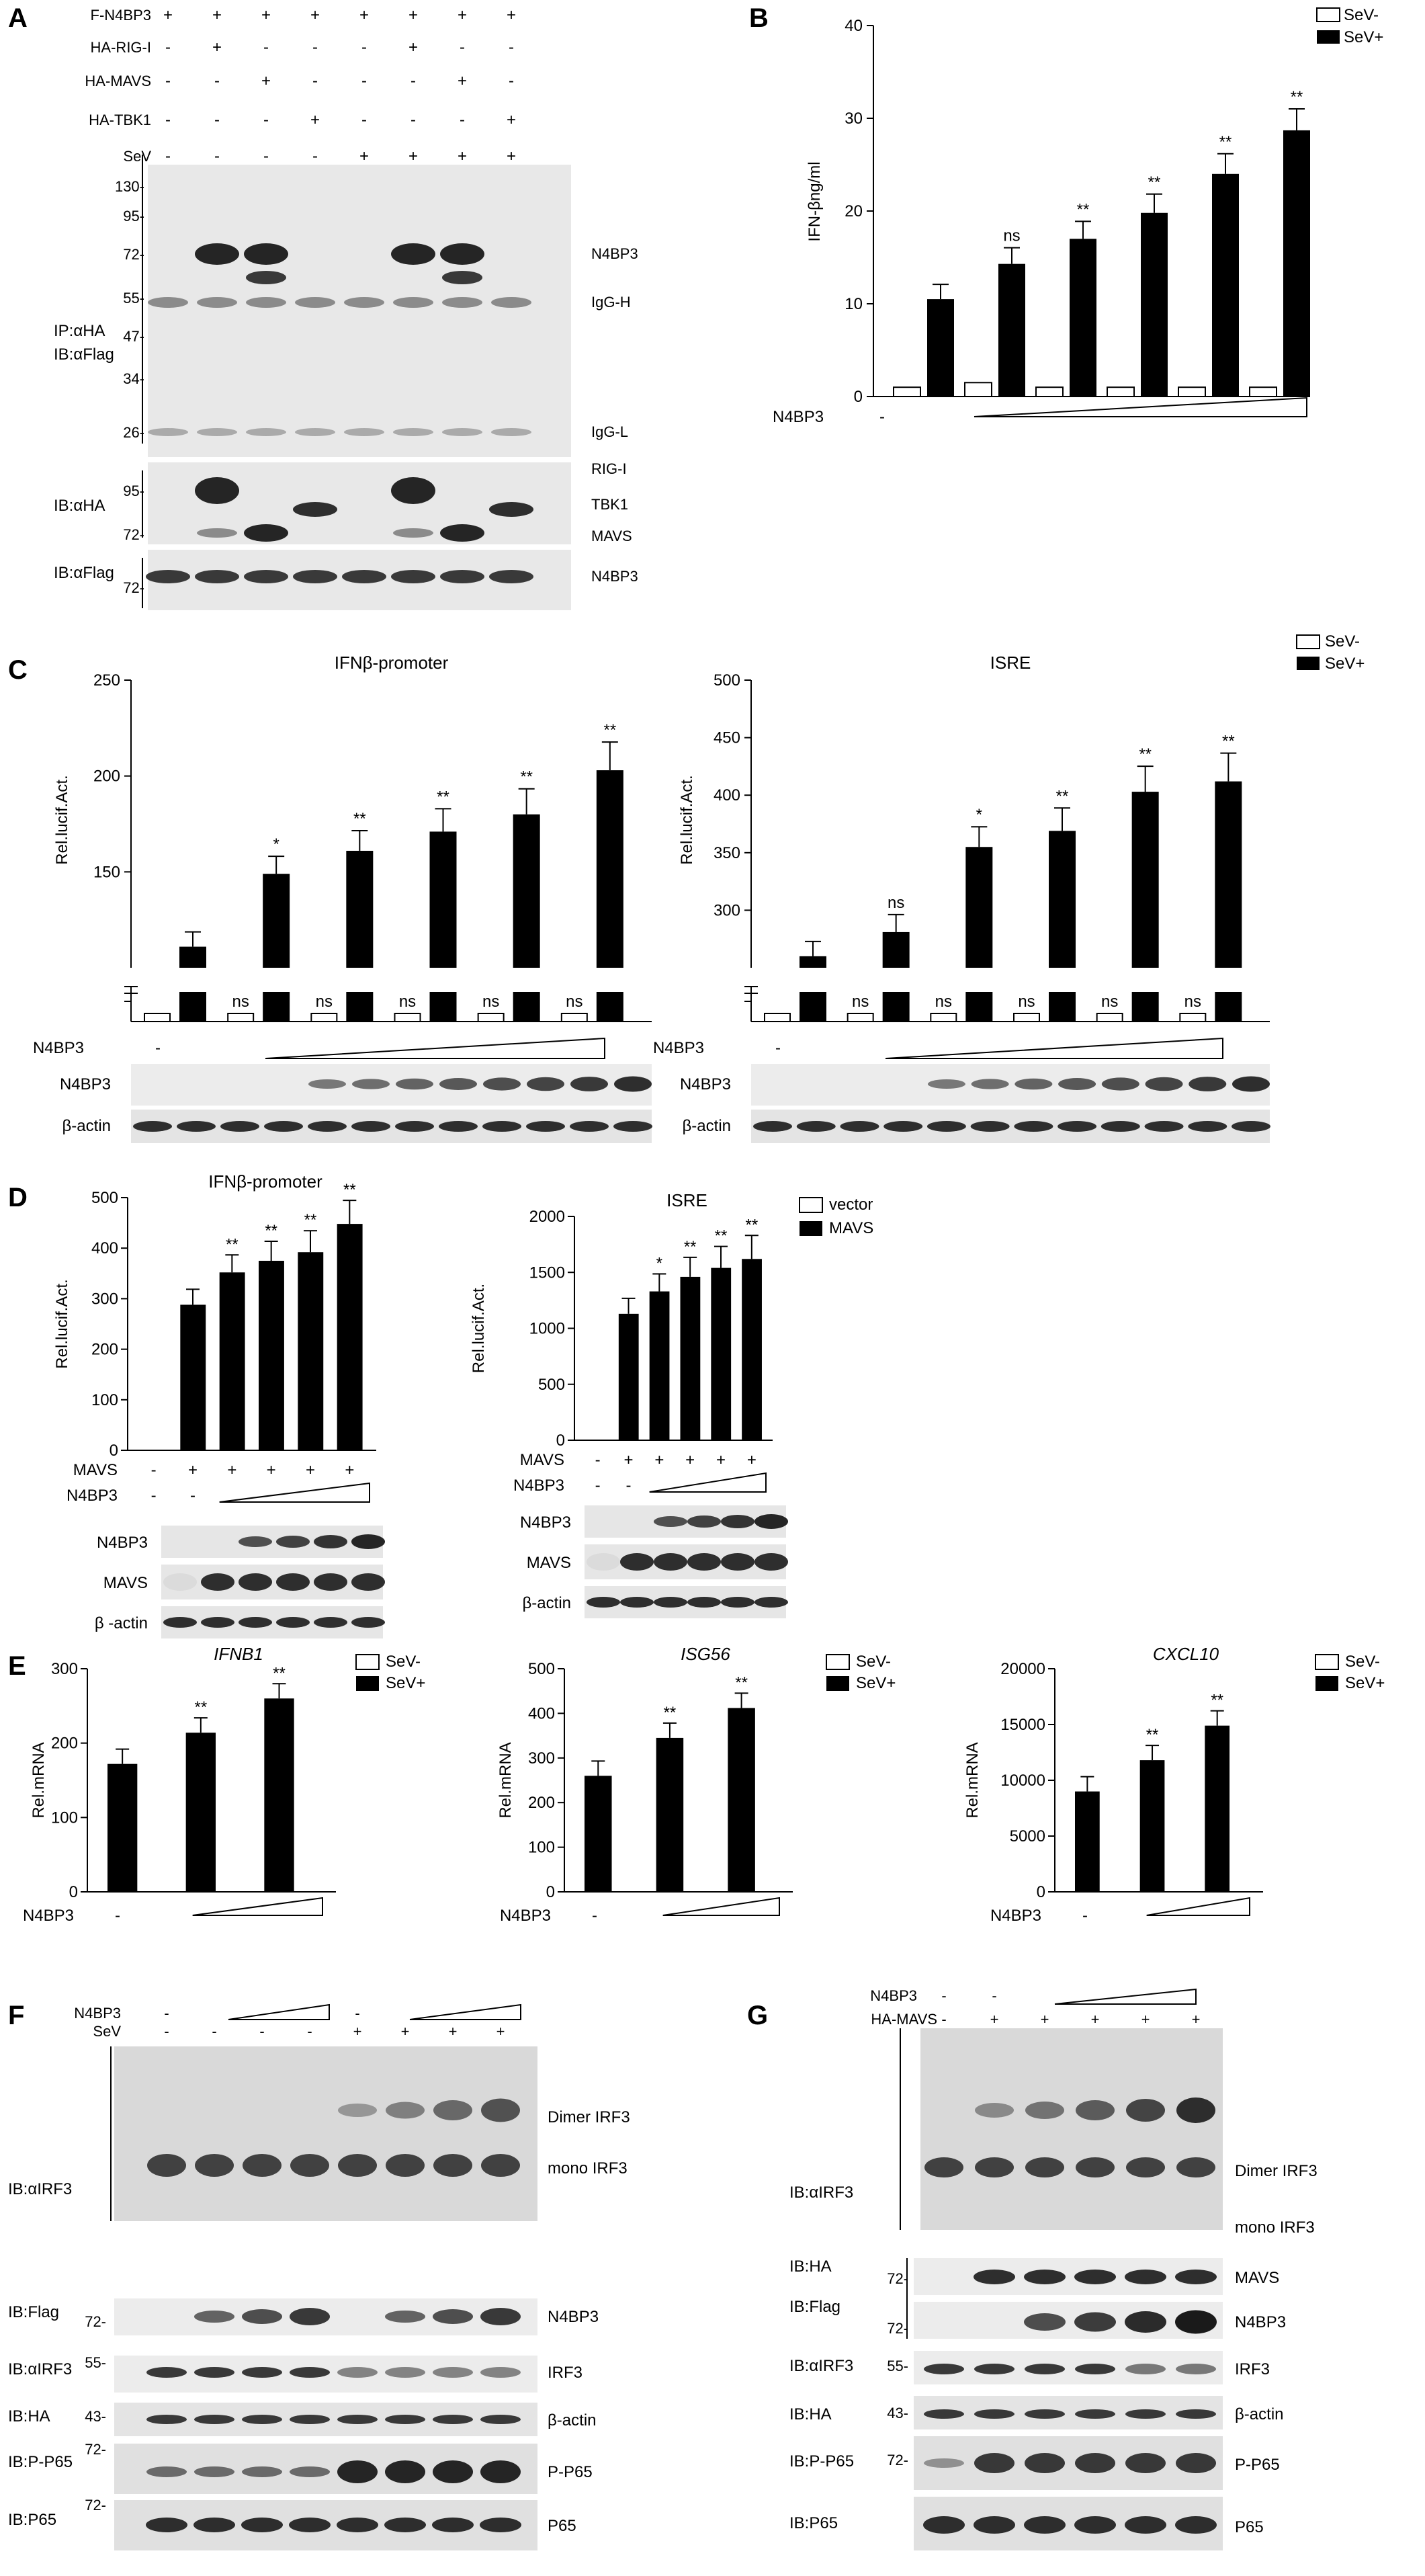 Image resolution: width=1425 pixels, height=2576 pixels. Describe the element at coordinates (1125, 1997) in the screenshot. I see `wedge-g` at that location.